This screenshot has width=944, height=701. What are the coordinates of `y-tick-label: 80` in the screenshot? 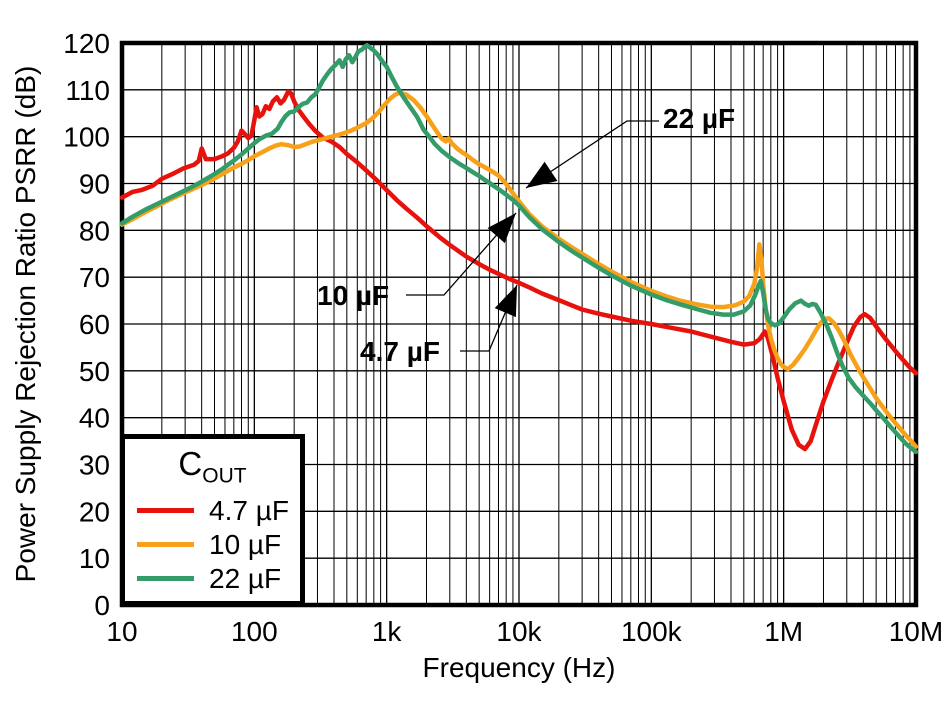 It's located at (94, 230).